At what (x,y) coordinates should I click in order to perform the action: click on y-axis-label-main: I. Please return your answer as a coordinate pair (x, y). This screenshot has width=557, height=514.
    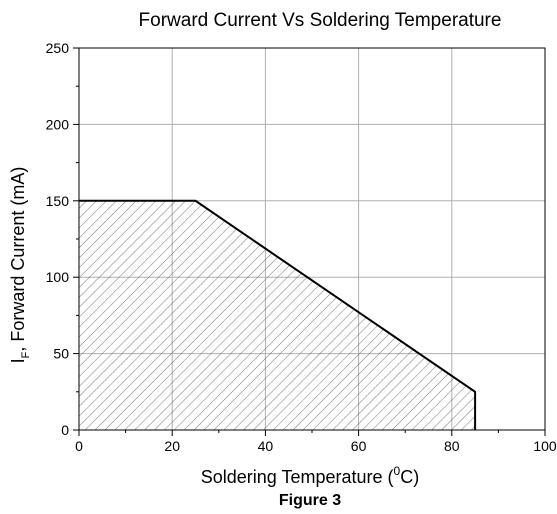
    Looking at the image, I should click on (18, 360).